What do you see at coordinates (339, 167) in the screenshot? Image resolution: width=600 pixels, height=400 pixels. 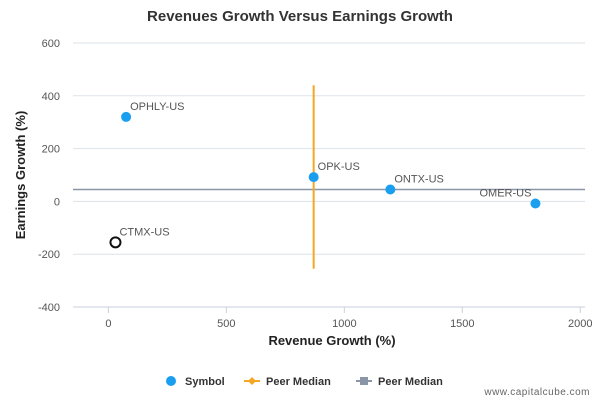 I see `point-label: OPK-US` at bounding box center [339, 167].